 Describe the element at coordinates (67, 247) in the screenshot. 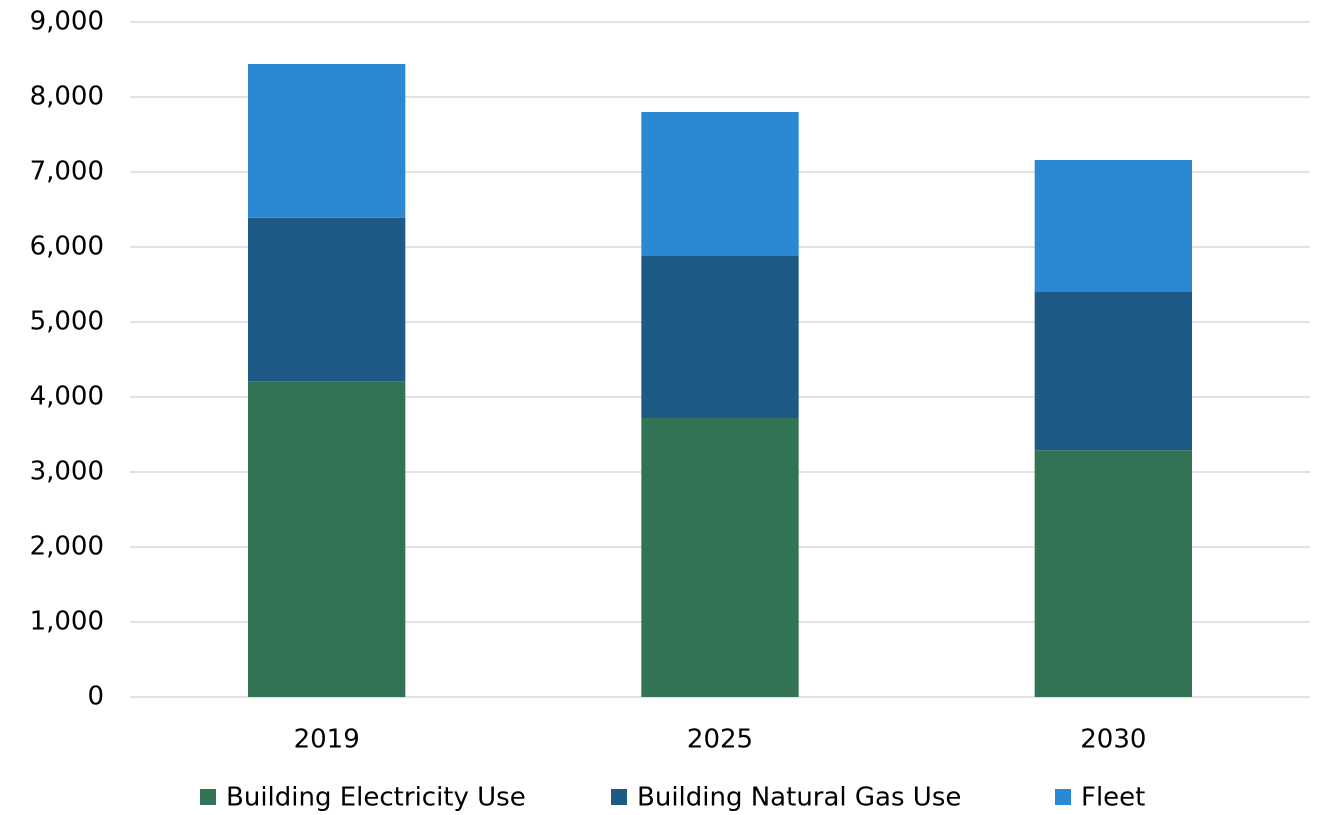

I see `y-tick-label: 6,000` at that location.